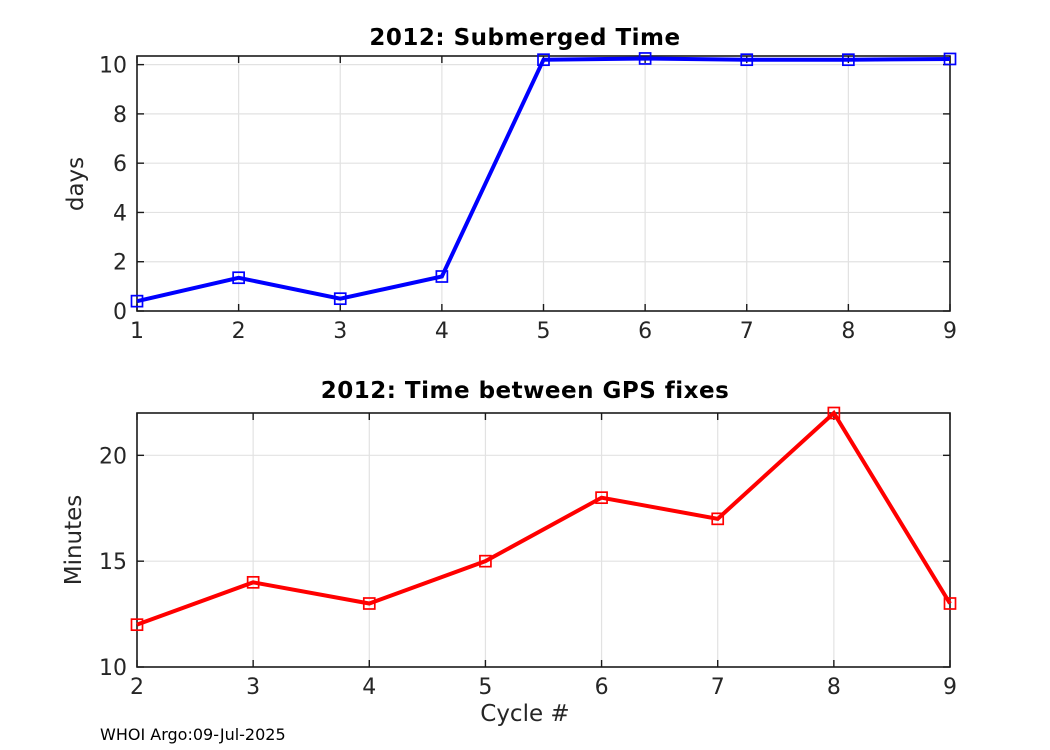  Describe the element at coordinates (120, 312) in the screenshot. I see `y-tick-label: 0` at that location.